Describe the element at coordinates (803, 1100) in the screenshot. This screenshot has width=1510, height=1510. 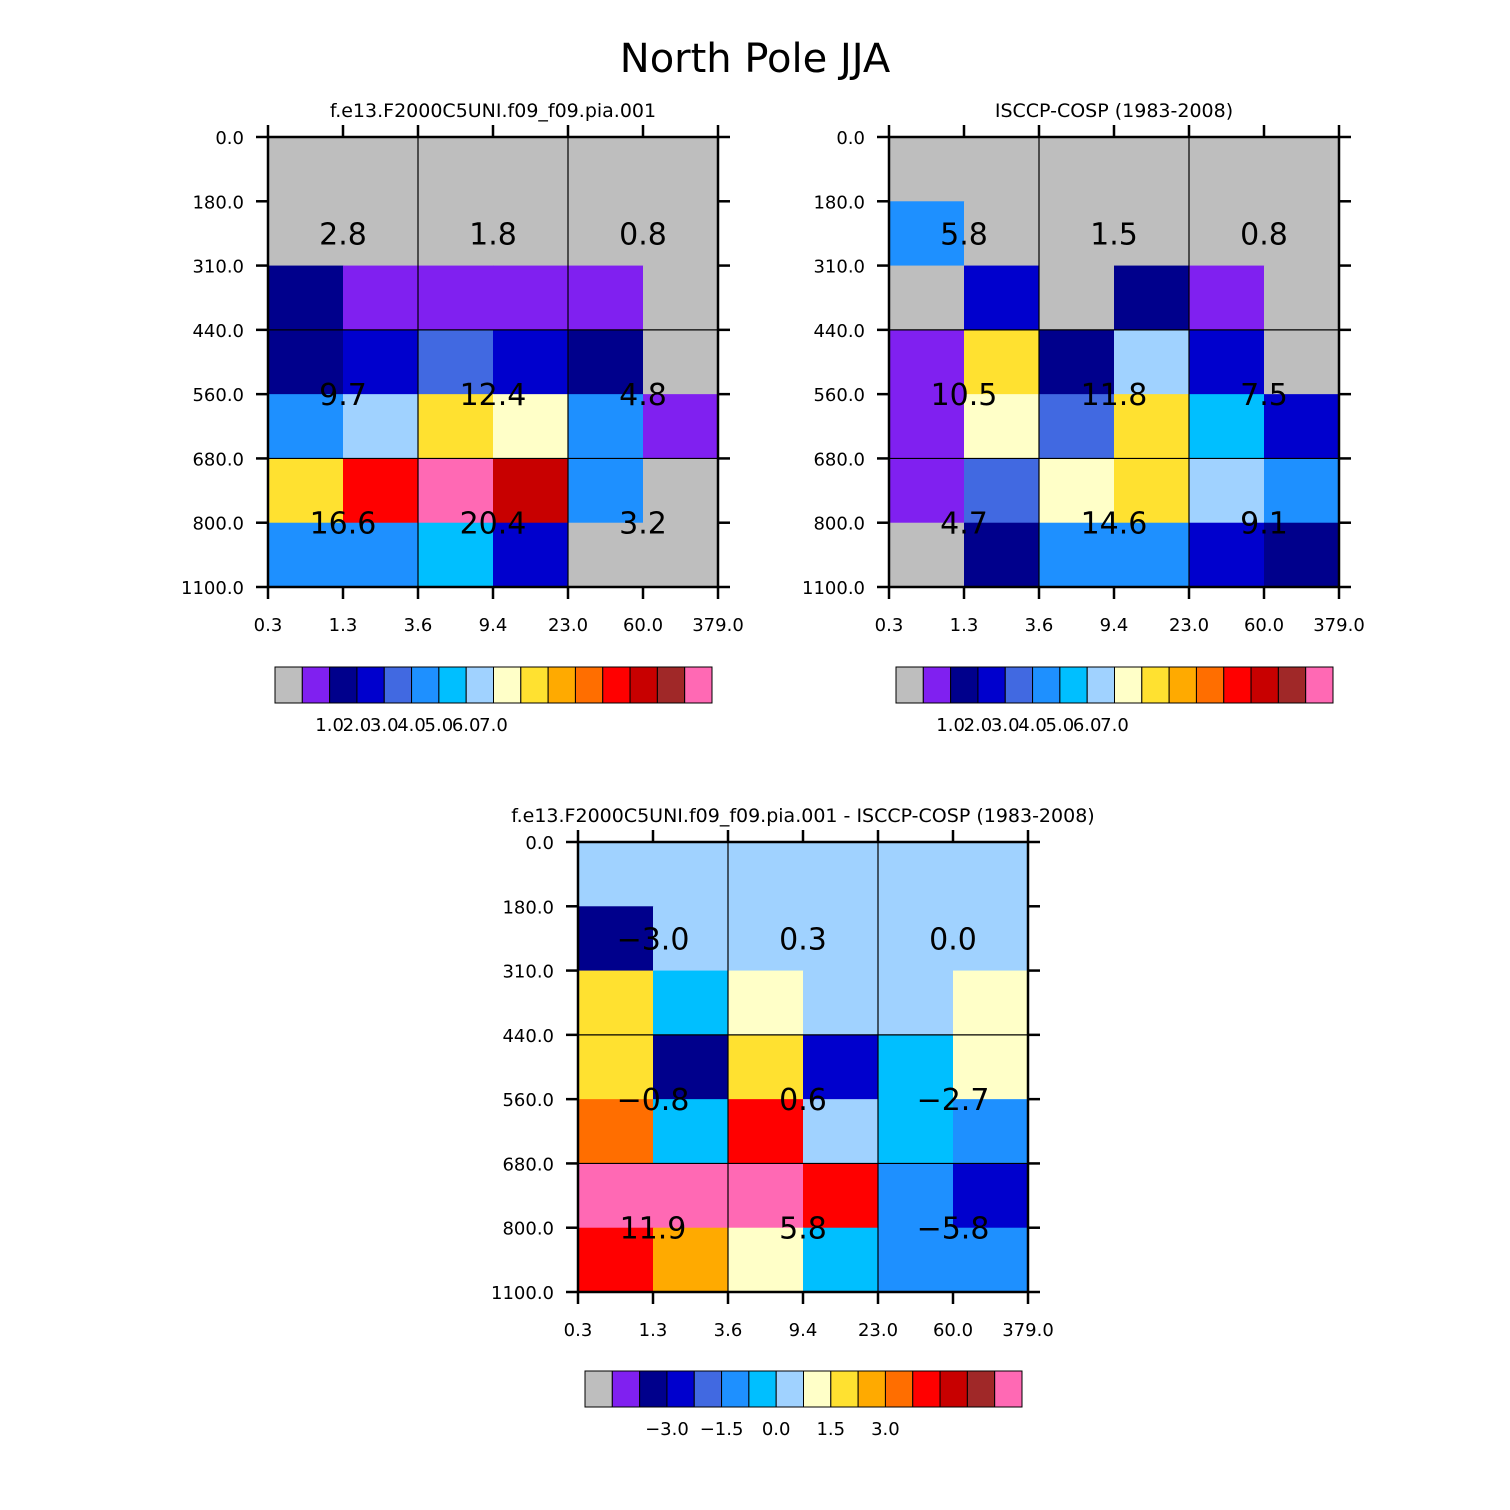
I see `cell-summary-label: 0.6` at that location.